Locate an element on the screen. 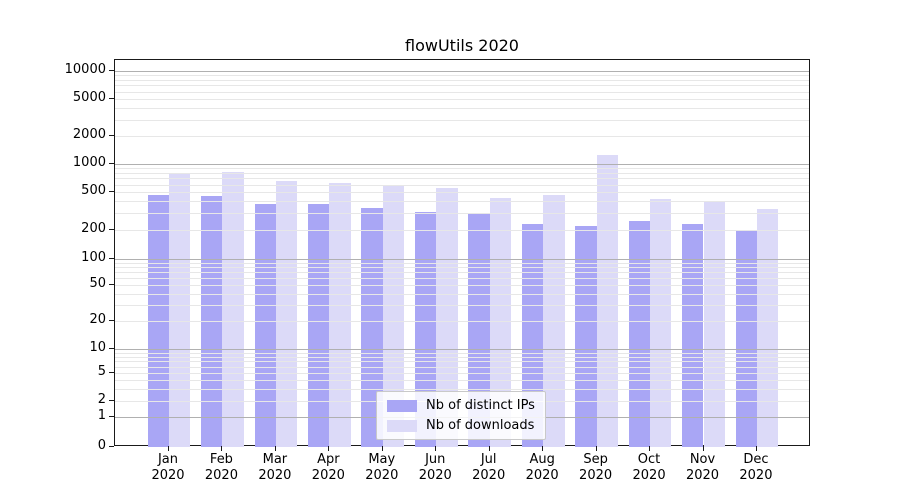 The width and height of the screenshot is (900, 500). x-tick-label: Sep 2020 is located at coordinates (596, 467).